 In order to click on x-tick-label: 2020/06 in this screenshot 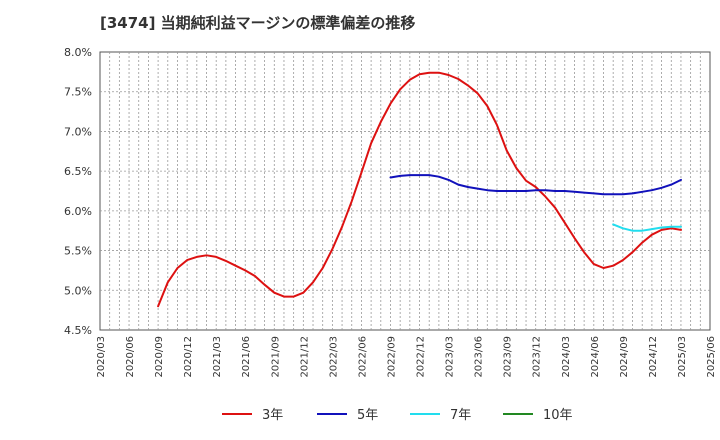, I will do `click(130, 357)`.